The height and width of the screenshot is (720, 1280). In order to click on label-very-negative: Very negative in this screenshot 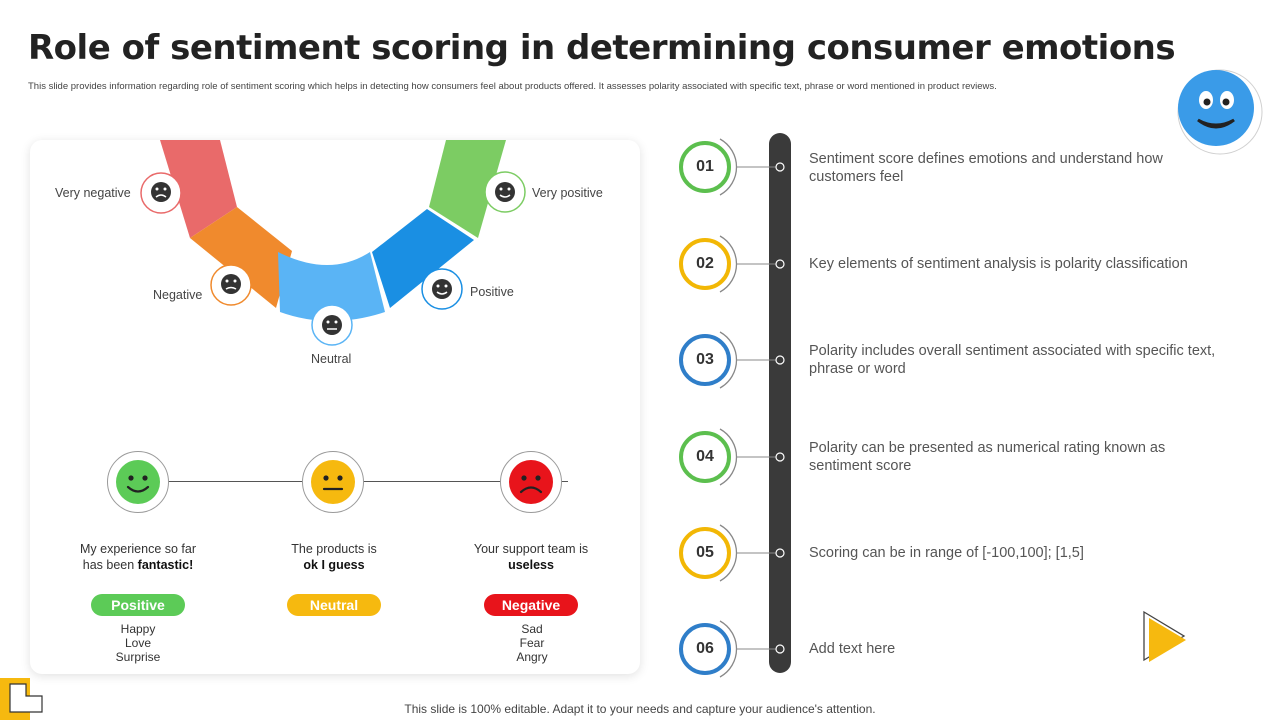, I will do `click(93, 193)`.